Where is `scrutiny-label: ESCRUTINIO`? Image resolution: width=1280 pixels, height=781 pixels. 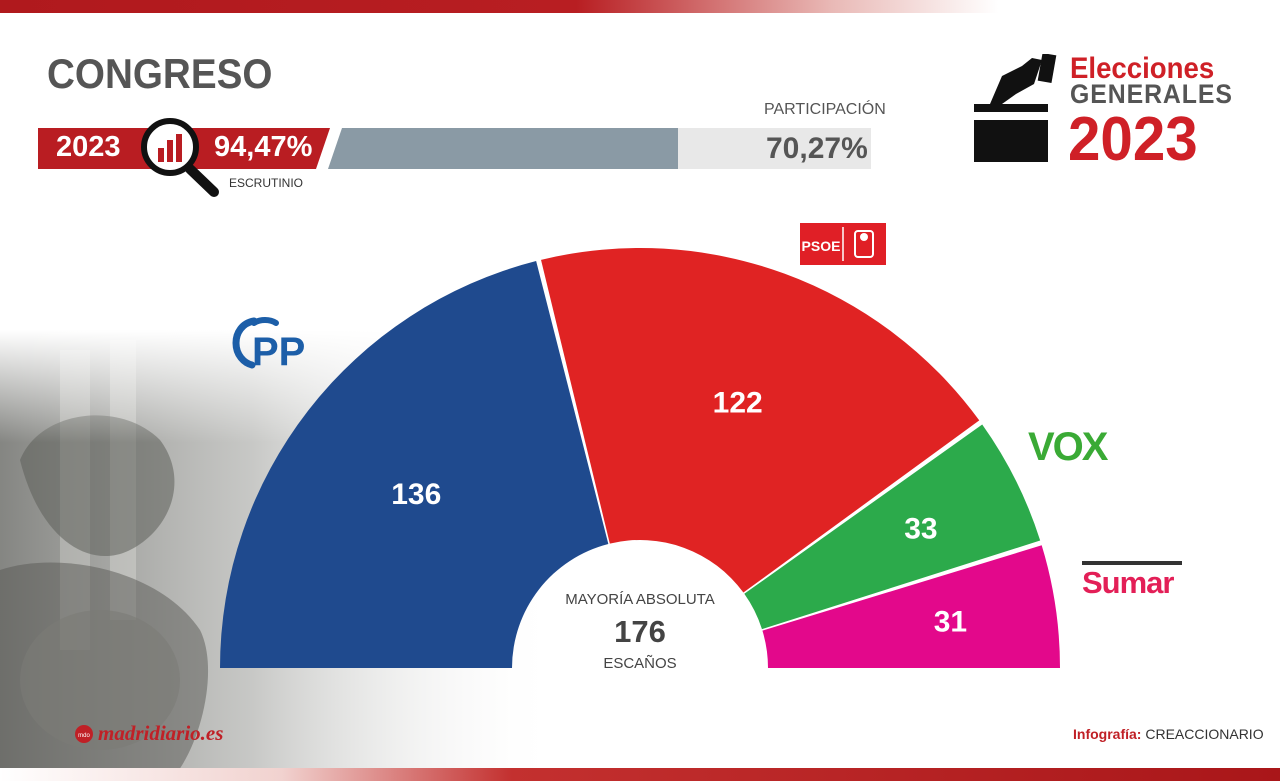
scrutiny-label: ESCRUTINIO is located at coordinates (266, 183).